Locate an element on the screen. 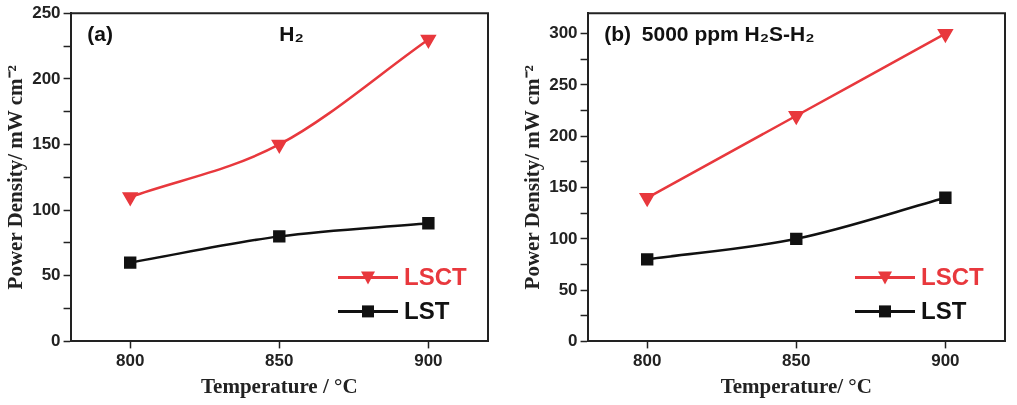  annotation: H₂ is located at coordinates (291, 33).